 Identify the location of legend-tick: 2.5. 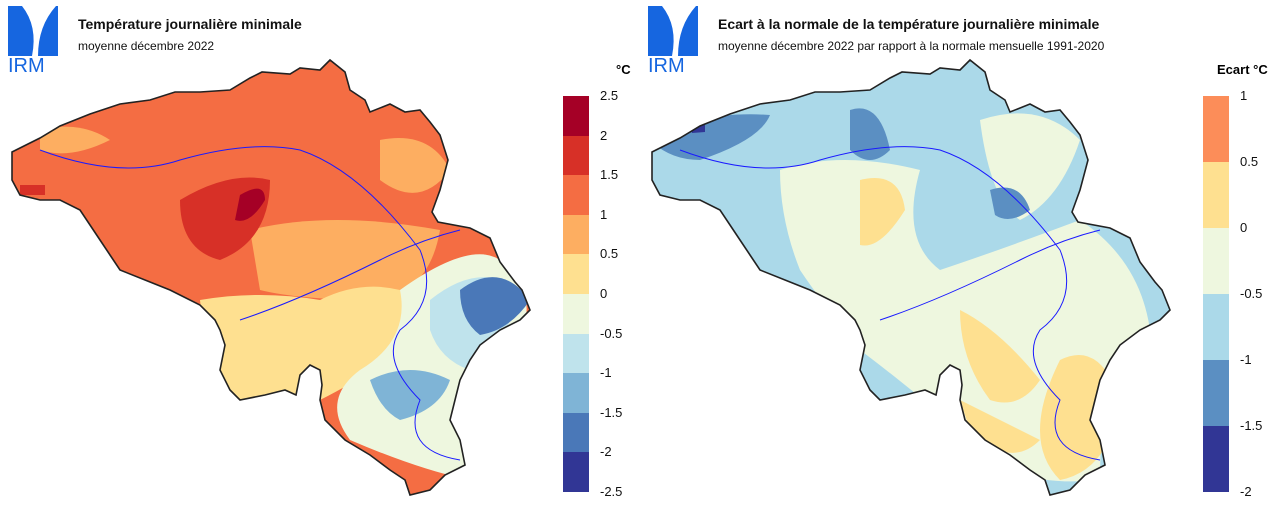
(609, 95).